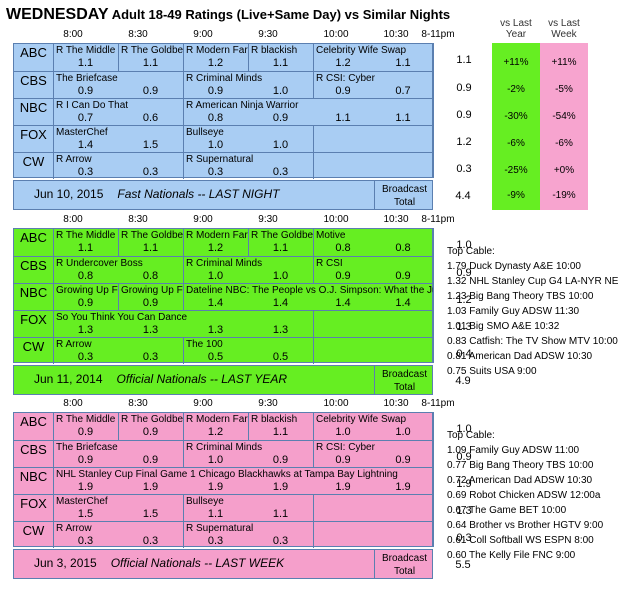  Describe the element at coordinates (396, 34) in the screenshot. I see `time-header: 10:30` at that location.